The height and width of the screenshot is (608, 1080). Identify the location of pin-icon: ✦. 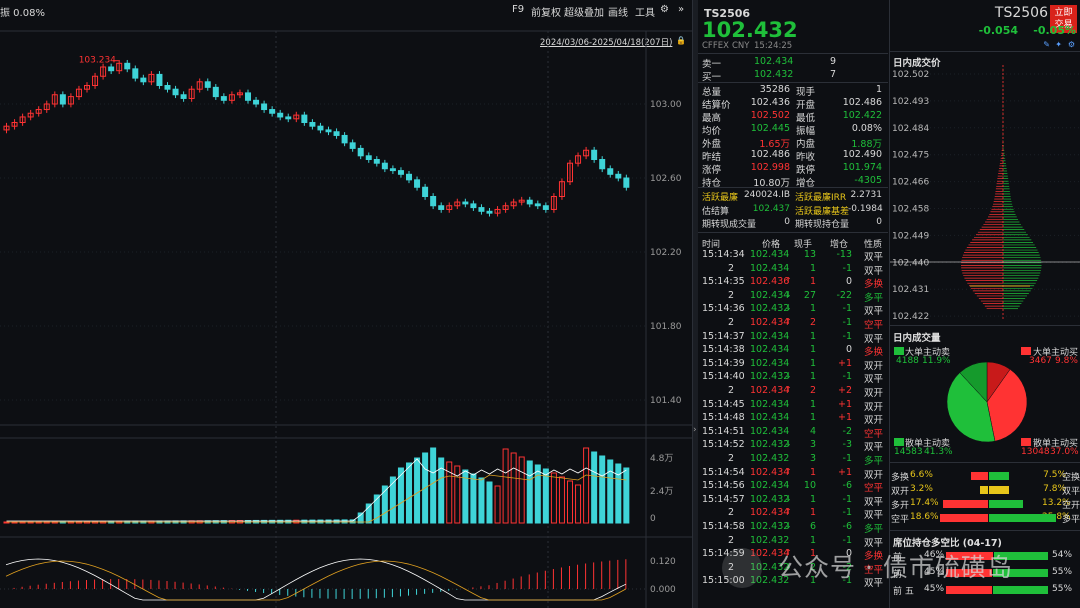
(1058, 44).